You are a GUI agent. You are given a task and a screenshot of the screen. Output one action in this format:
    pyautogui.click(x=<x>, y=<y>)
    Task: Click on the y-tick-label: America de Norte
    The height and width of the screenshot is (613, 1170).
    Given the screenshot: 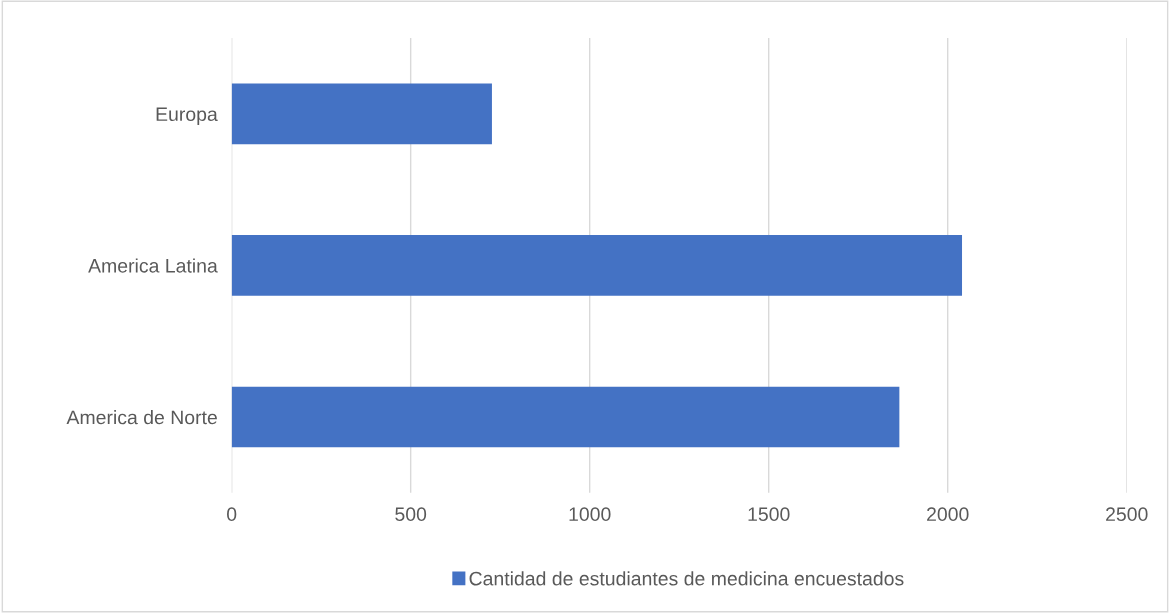 What is the action you would take?
    pyautogui.click(x=141, y=417)
    